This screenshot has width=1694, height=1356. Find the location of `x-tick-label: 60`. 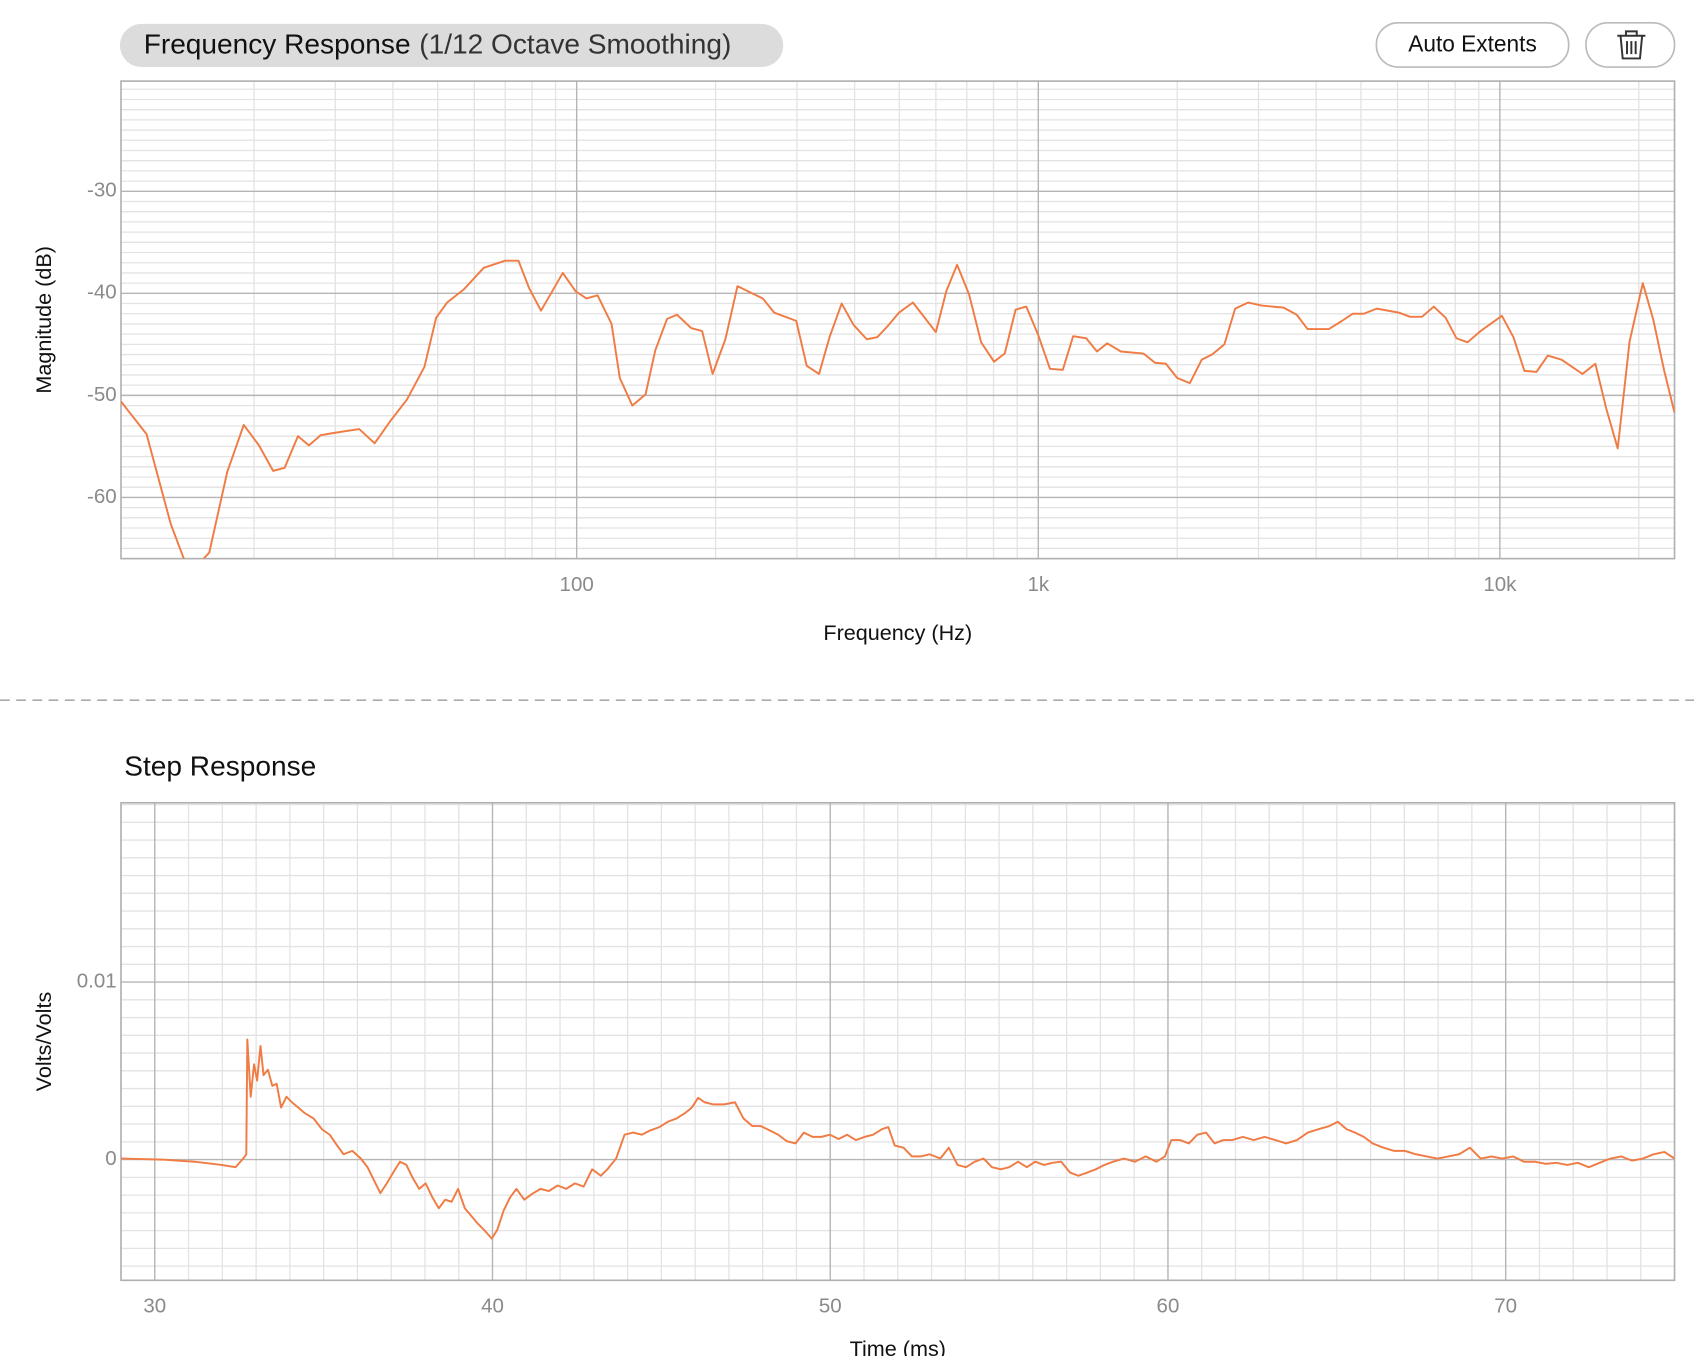

x-tick-label: 60 is located at coordinates (1168, 1306).